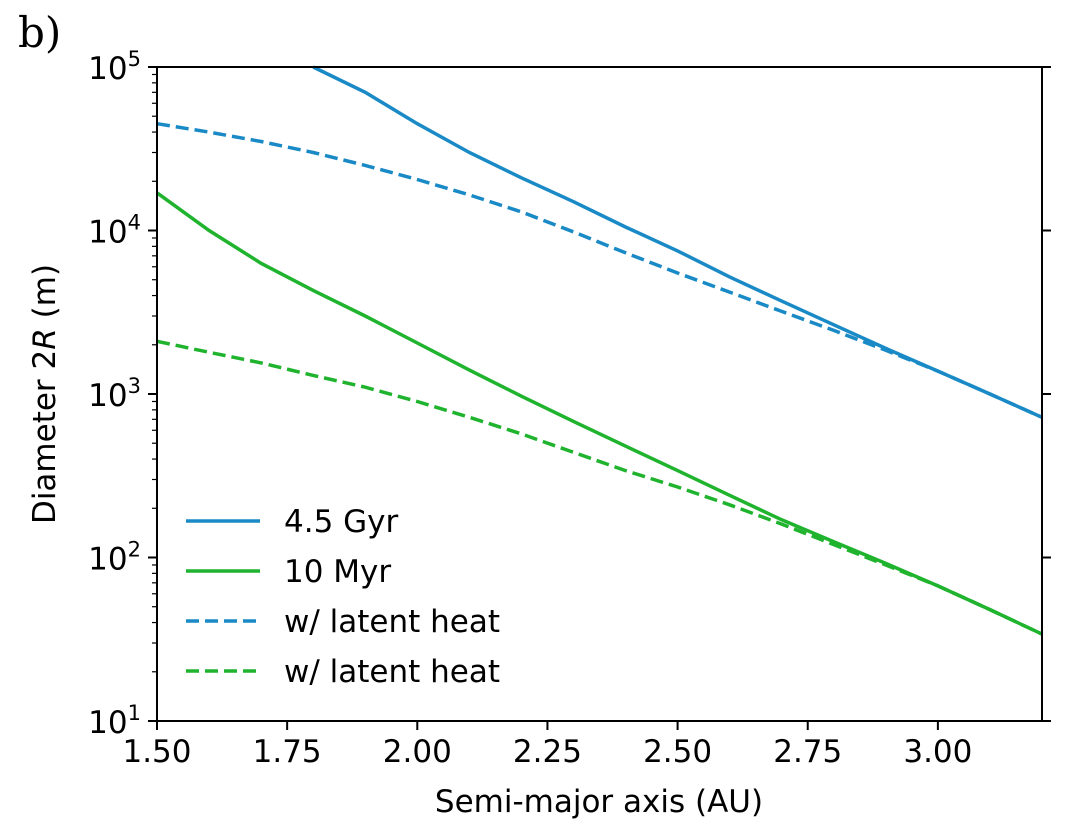  I want to click on panel-label: b), so click(40, 32).